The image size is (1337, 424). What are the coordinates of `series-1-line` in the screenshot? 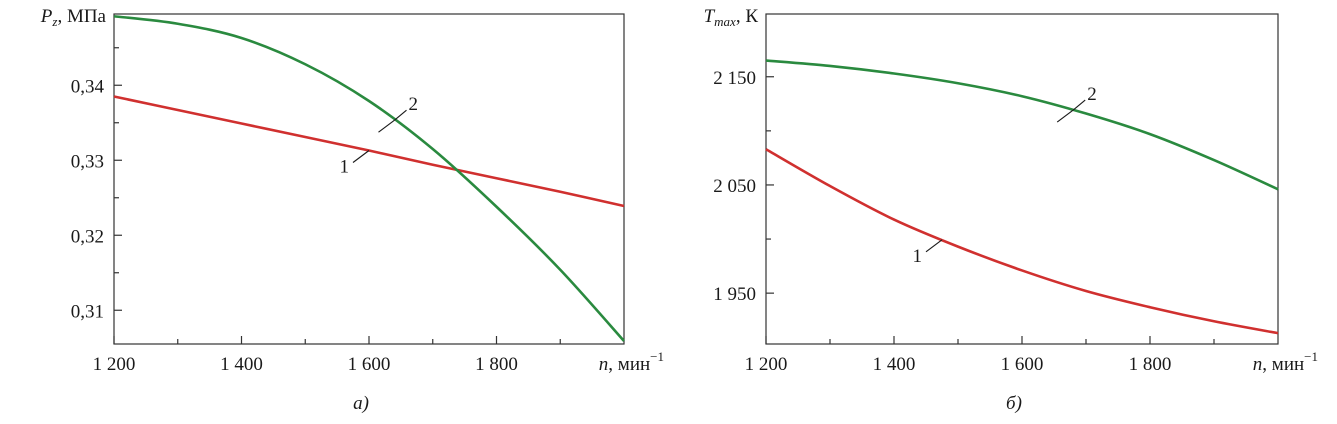 It's located at (369, 151).